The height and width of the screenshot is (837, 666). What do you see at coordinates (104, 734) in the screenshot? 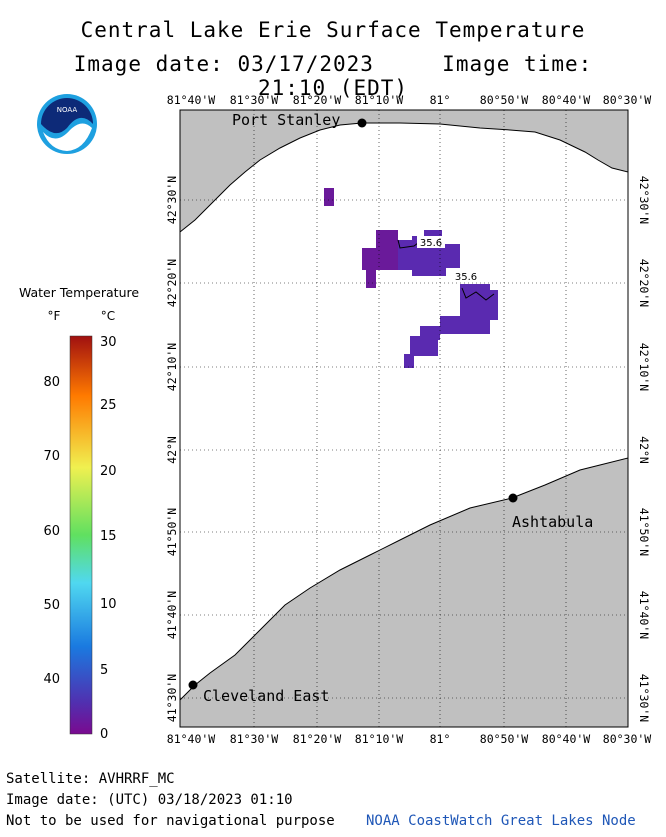
I see `svg-text: 0` at bounding box center [104, 734].